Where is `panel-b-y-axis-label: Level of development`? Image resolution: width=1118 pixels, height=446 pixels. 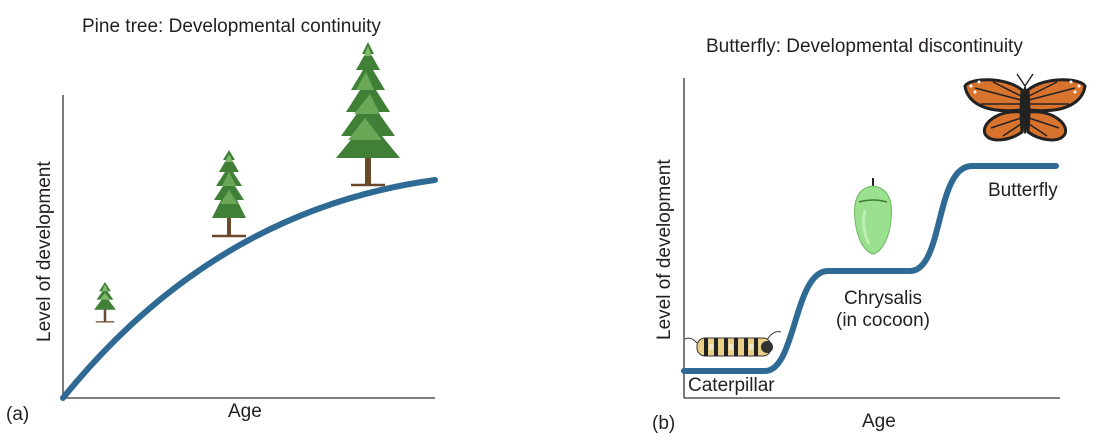
panel-b-y-axis-label: Level of development is located at coordinates (664, 249).